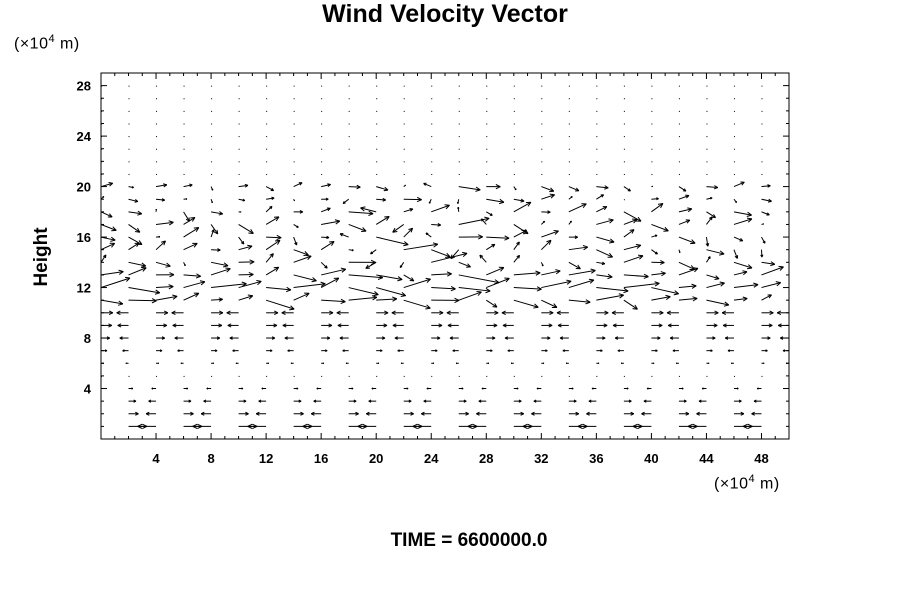 This screenshot has height=600, width=900. Describe the element at coordinates (210, 458) in the screenshot. I see `x-tick-label: 8` at that location.